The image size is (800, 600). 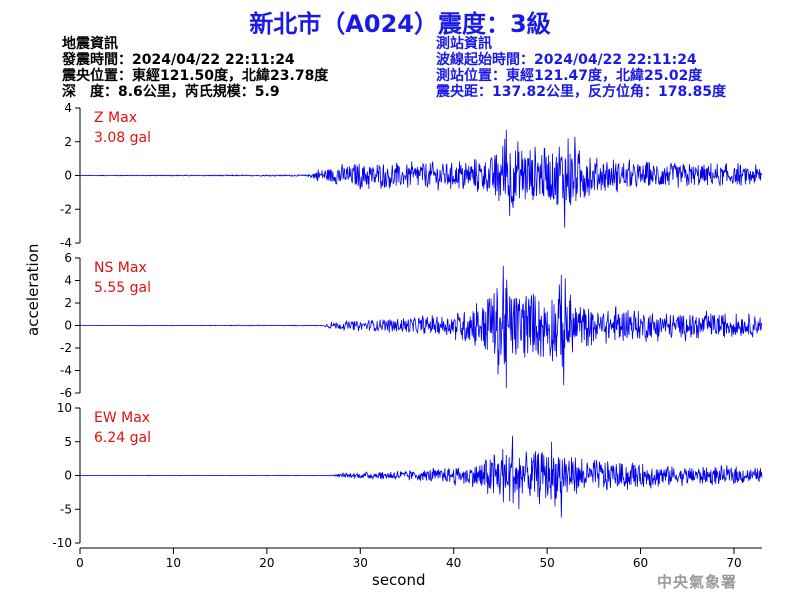 What do you see at coordinates (66, 509) in the screenshot?
I see `y-tick-label: -5` at bounding box center [66, 509].